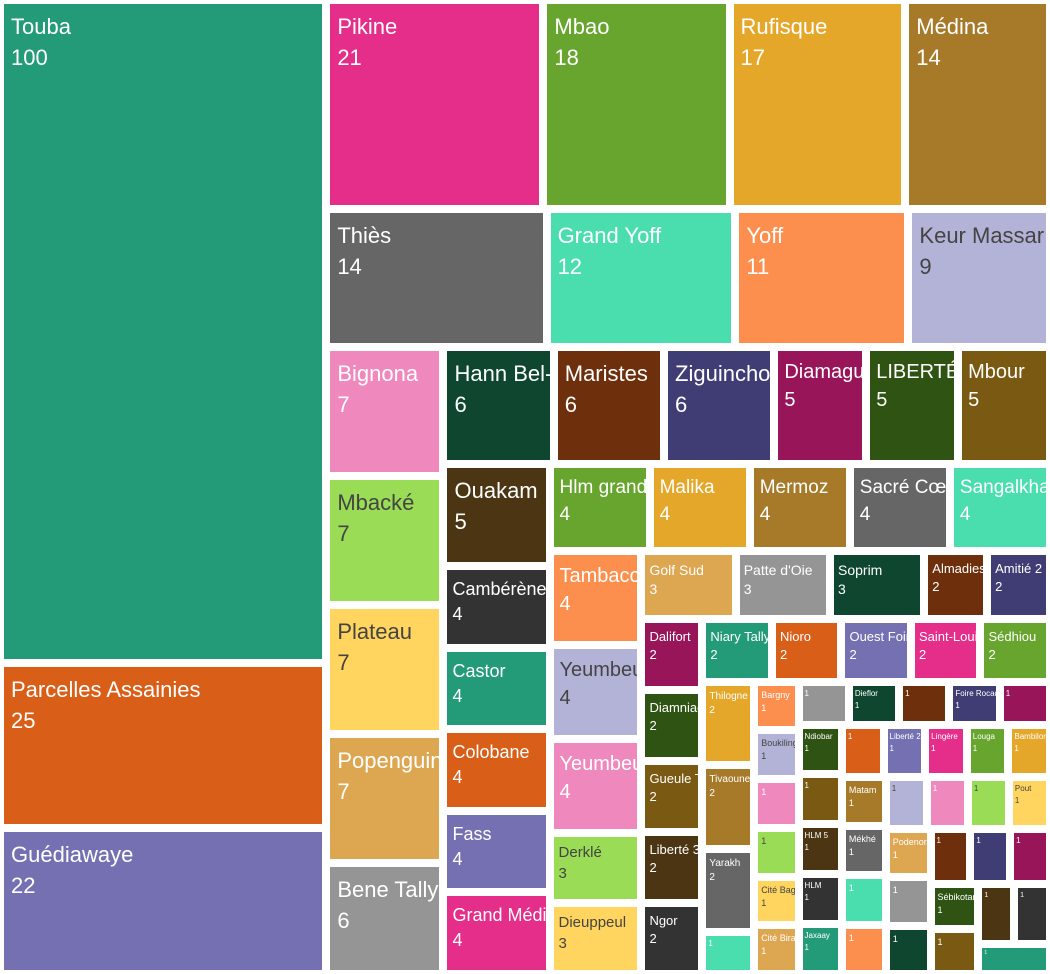 The height and width of the screenshot is (974, 1050). I want to click on tile-almadies: Almadies 2, so click(956, 585).